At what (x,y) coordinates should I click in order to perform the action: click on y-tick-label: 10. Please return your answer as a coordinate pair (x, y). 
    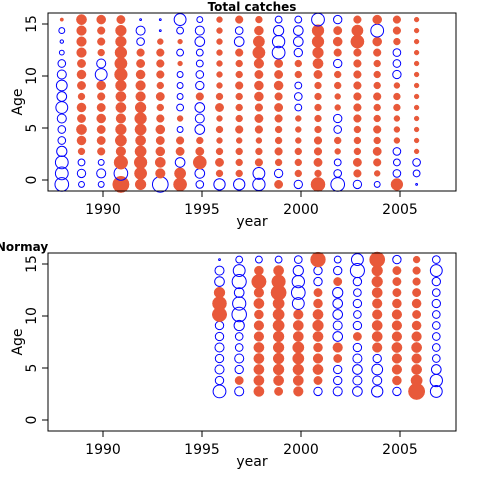
    Looking at the image, I should click on (32, 76).